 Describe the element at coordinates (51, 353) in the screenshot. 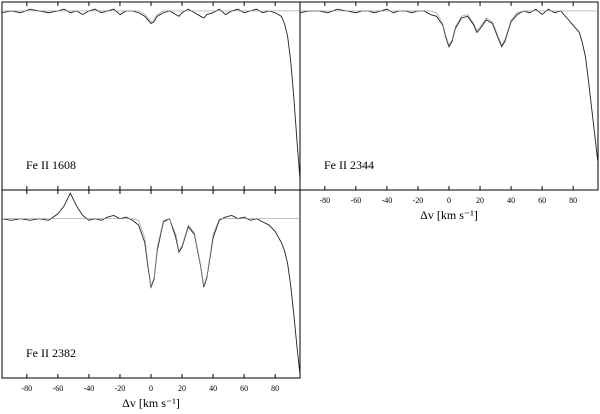

I see `panel-label: Fe II 2382` at that location.